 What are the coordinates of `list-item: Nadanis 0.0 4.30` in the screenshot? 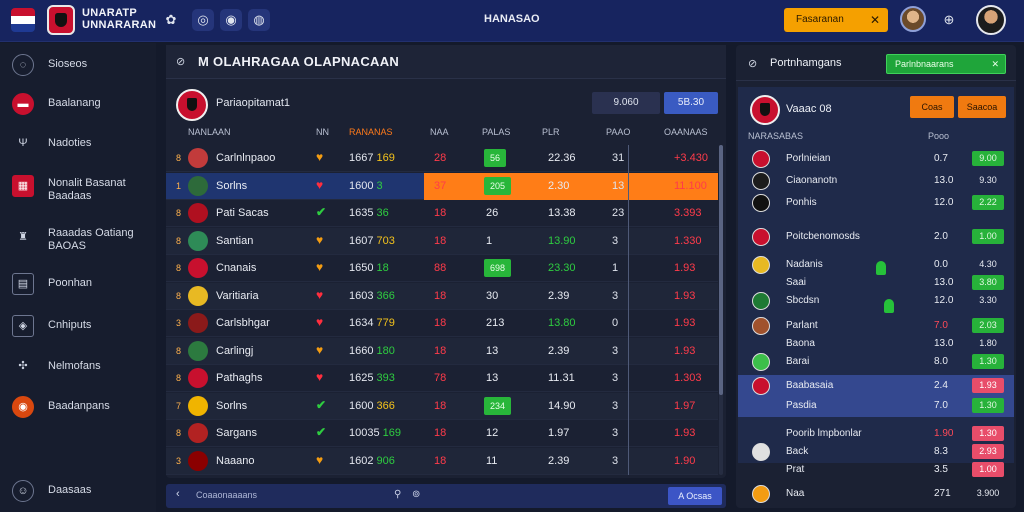 It's located at (876, 265).